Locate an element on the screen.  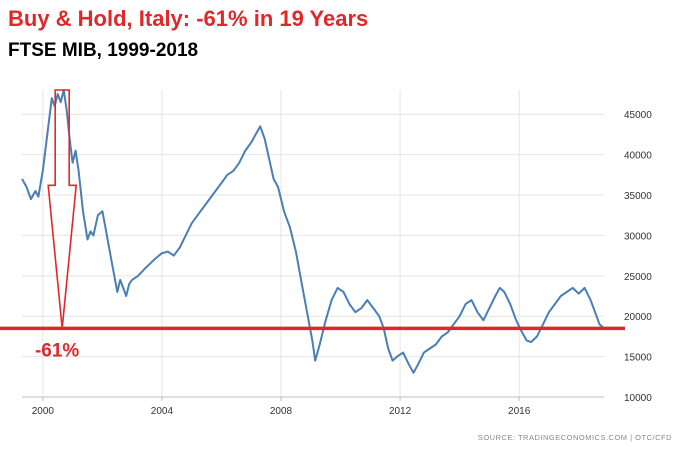
x-tick-label: 2012 is located at coordinates (400, 411).